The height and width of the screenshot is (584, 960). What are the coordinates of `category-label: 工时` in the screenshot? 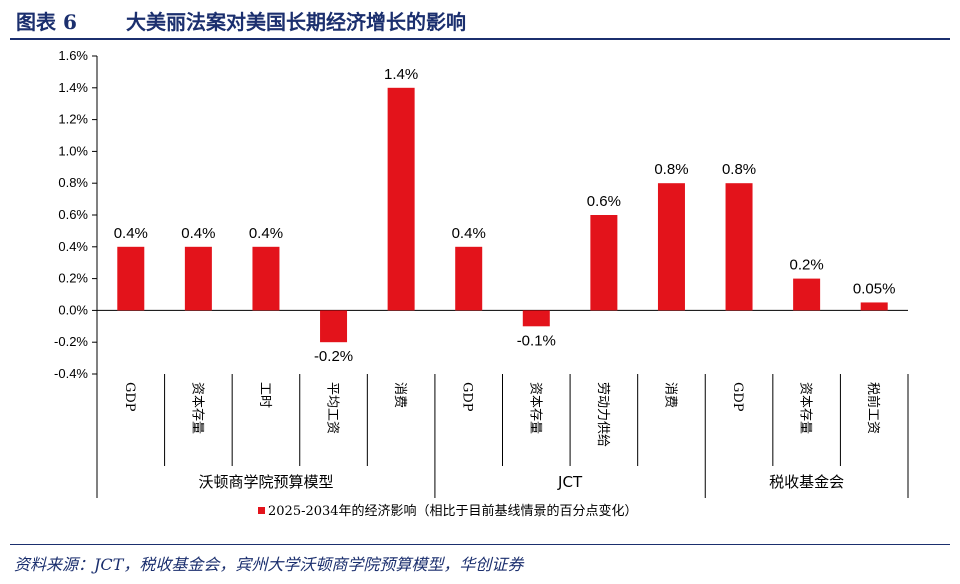 It's located at (264, 395).